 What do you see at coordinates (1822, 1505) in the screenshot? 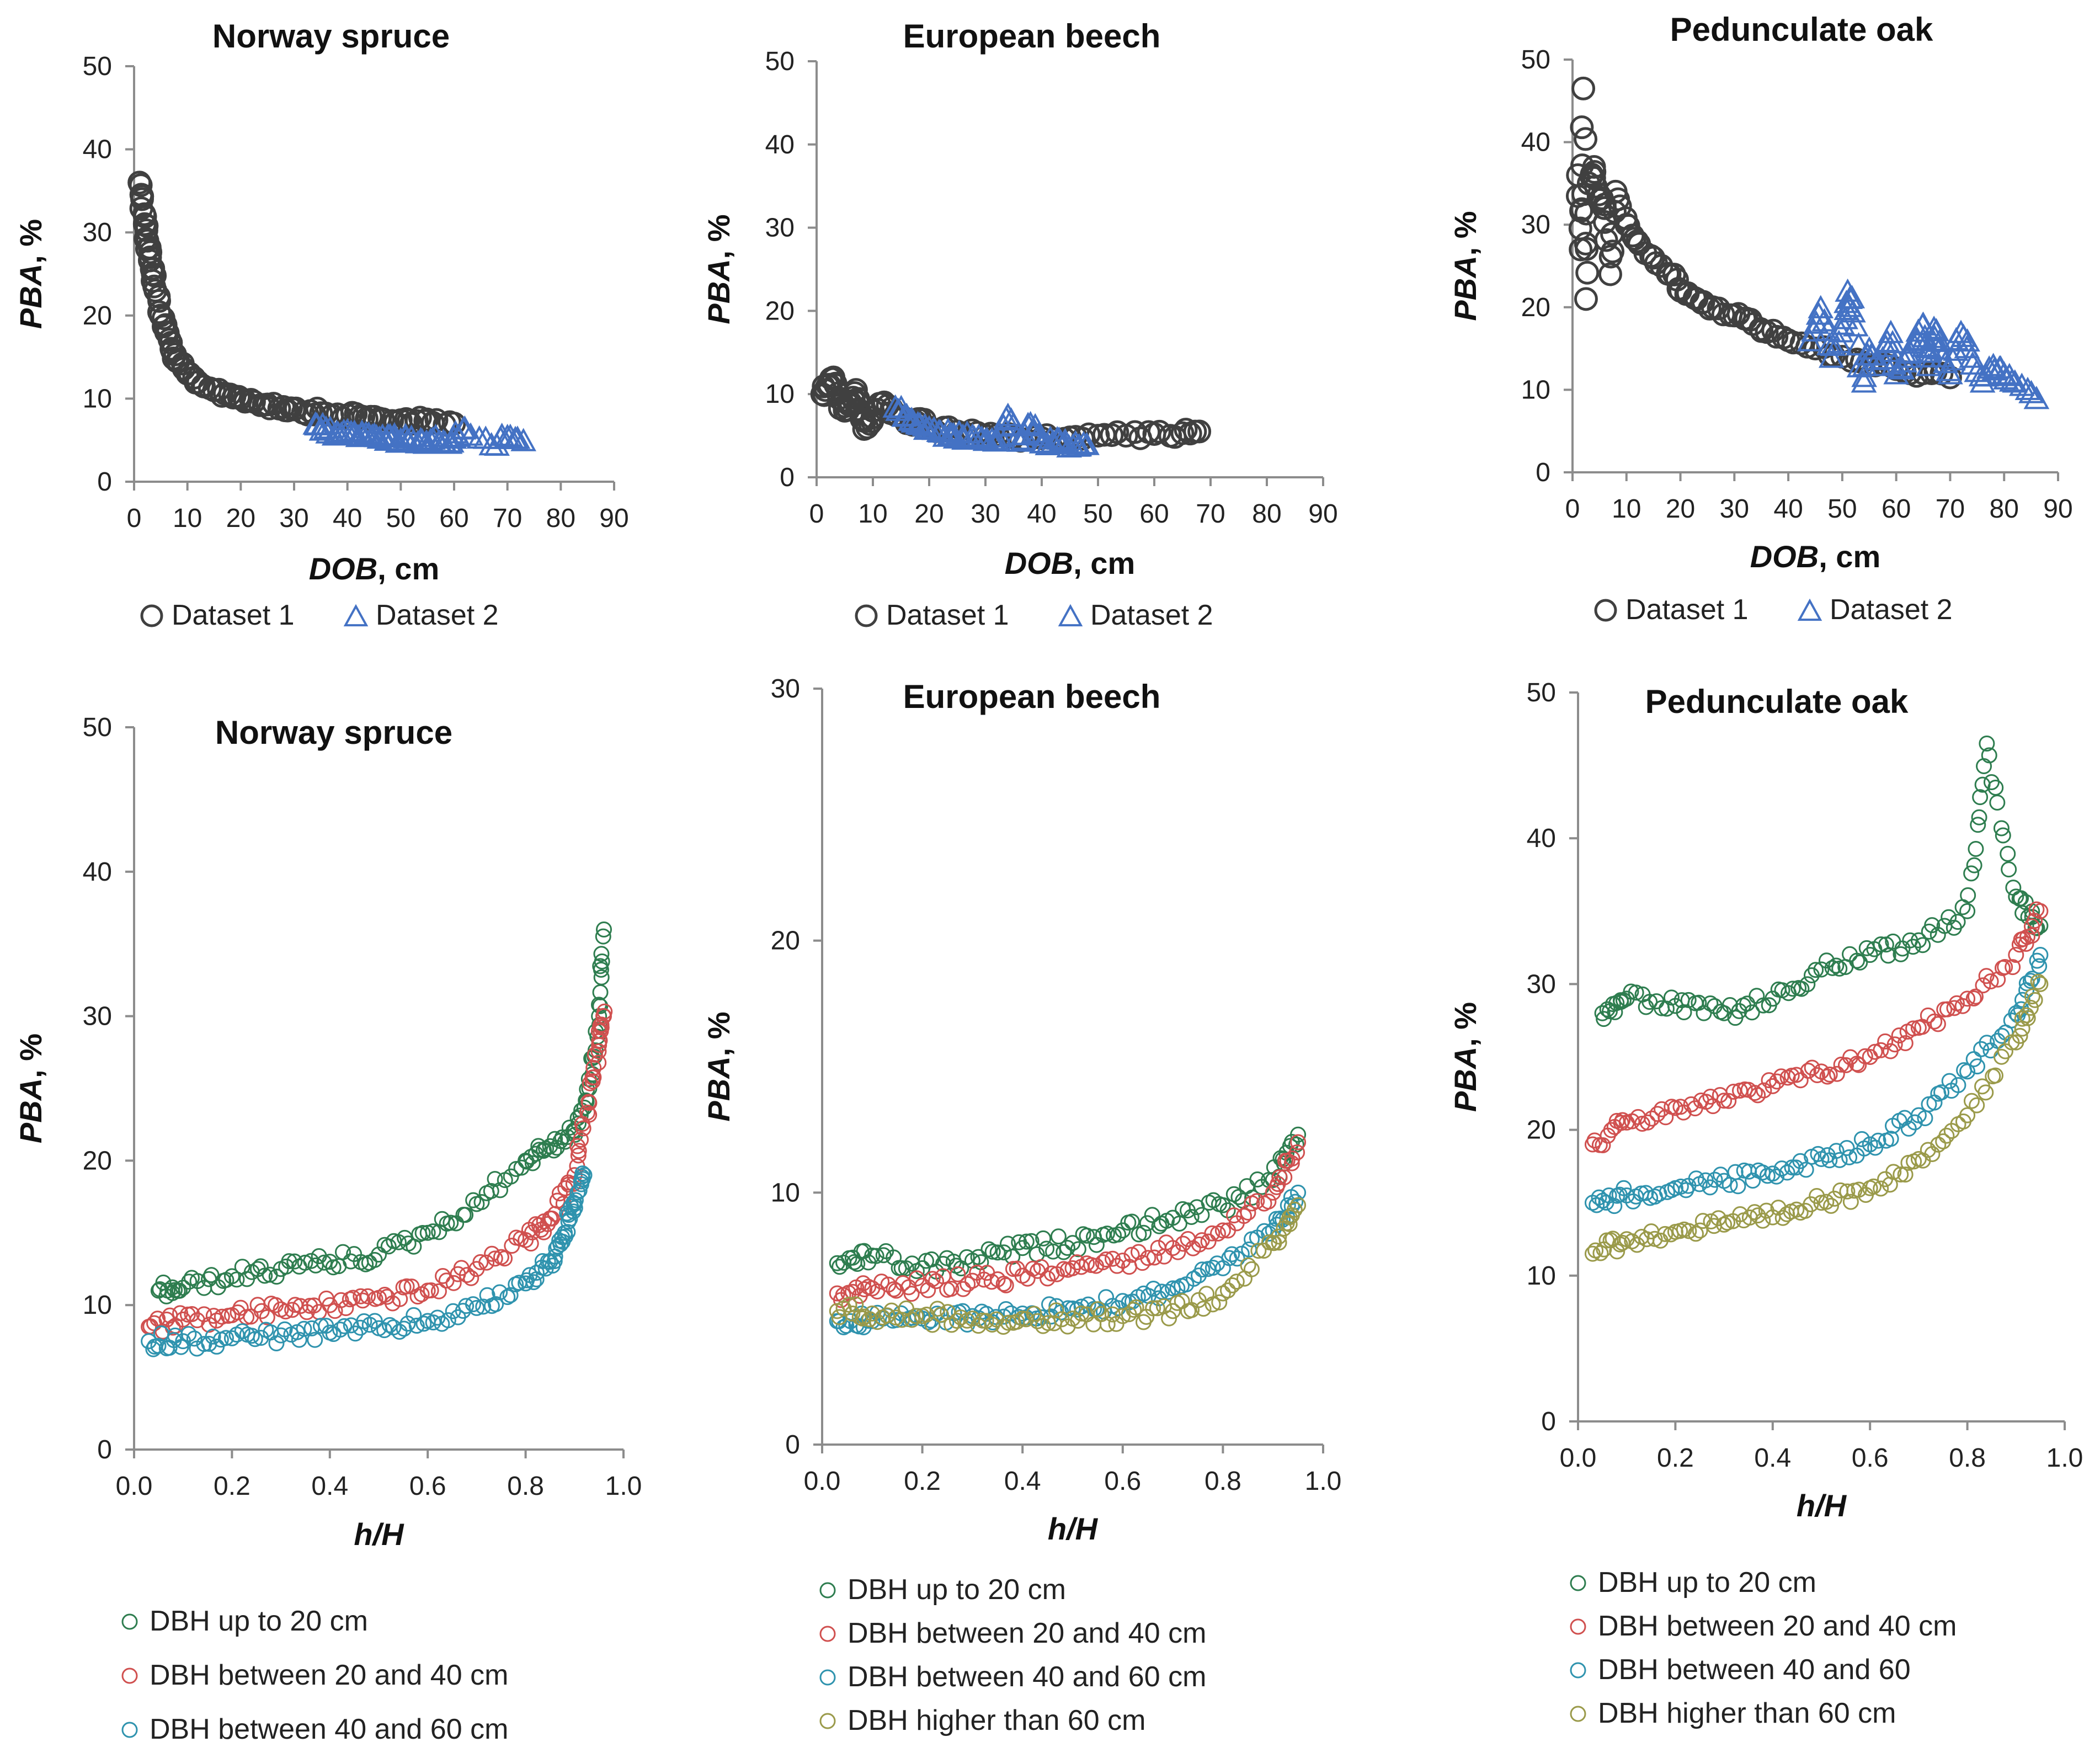
I see `x-axis-label: h/H` at bounding box center [1822, 1505].